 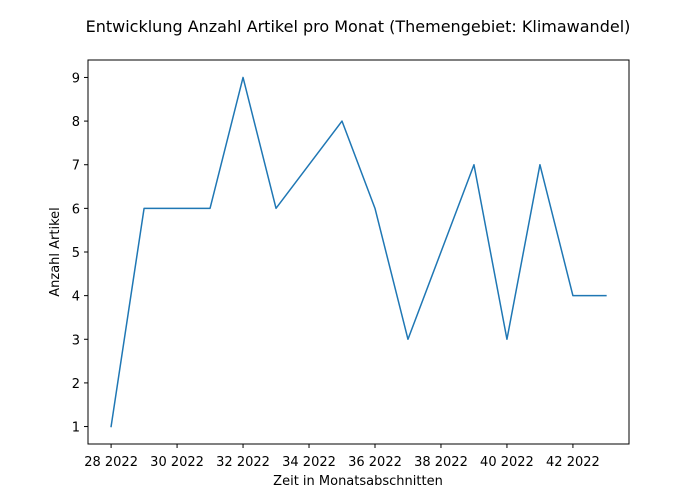 What do you see at coordinates (76, 428) in the screenshot?
I see `y-tick-label: 1` at bounding box center [76, 428].